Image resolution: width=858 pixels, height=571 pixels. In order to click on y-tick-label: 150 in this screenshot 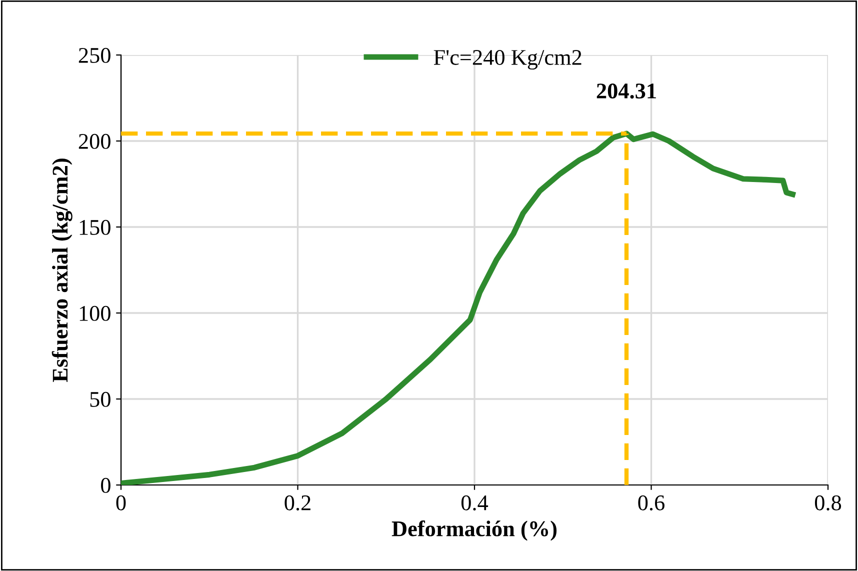, I will do `click(95, 227)`.